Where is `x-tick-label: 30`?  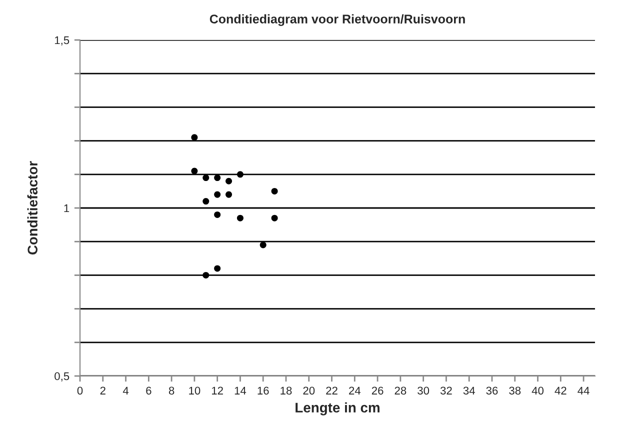 x-tick-label: 30 is located at coordinates (424, 390).